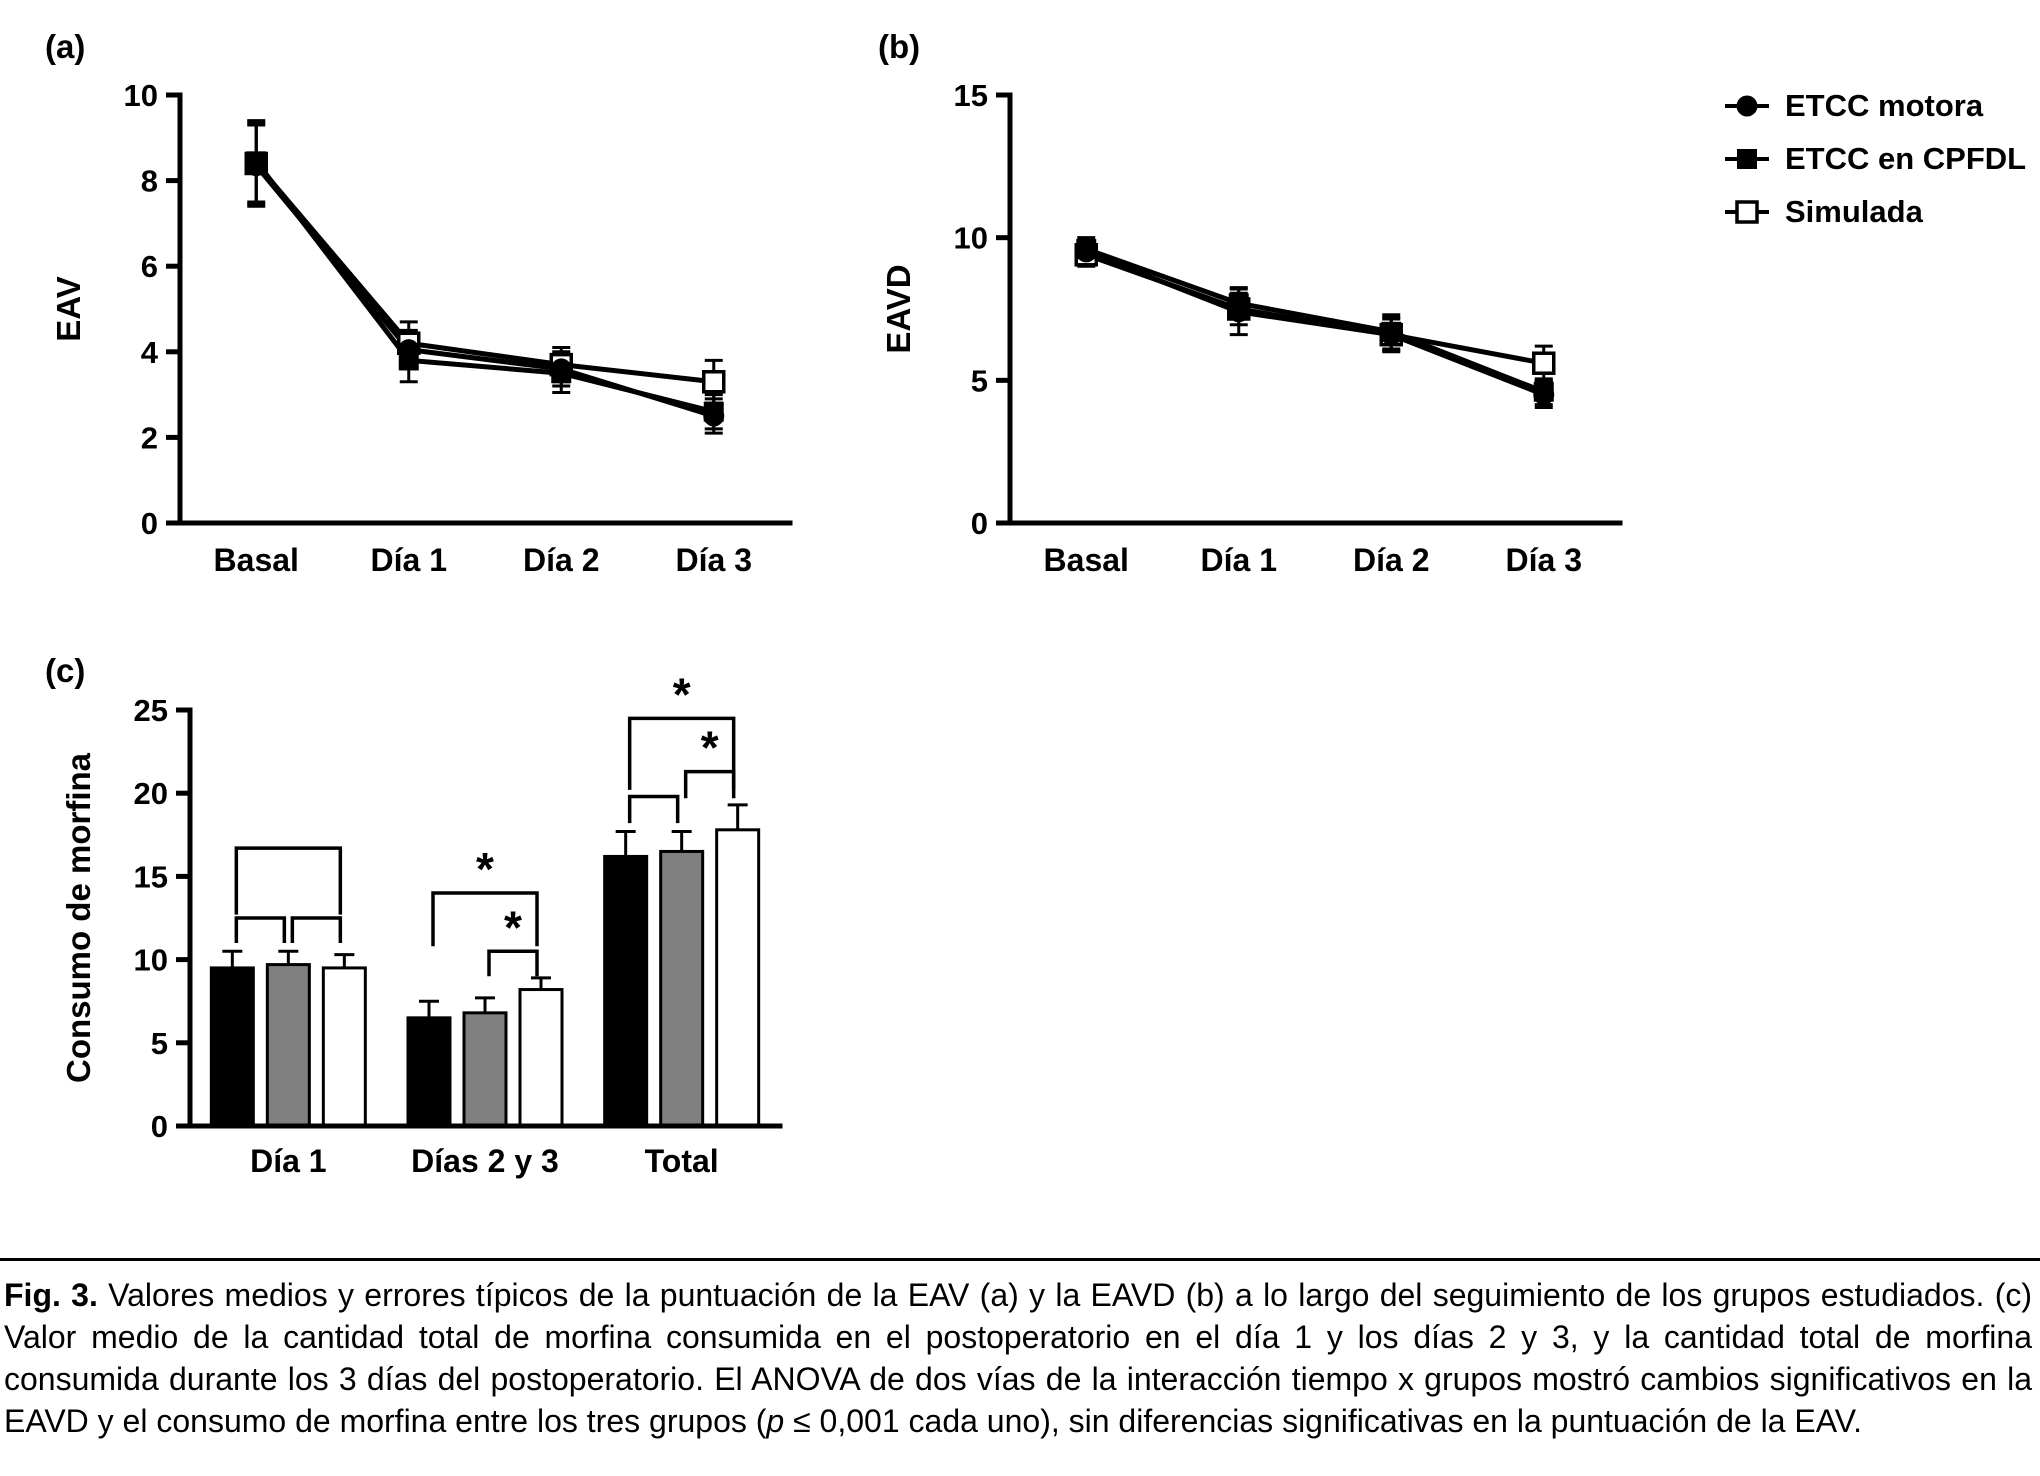  Describe the element at coordinates (775, 1420) in the screenshot. I see `caption-p-symbol: p` at that location.